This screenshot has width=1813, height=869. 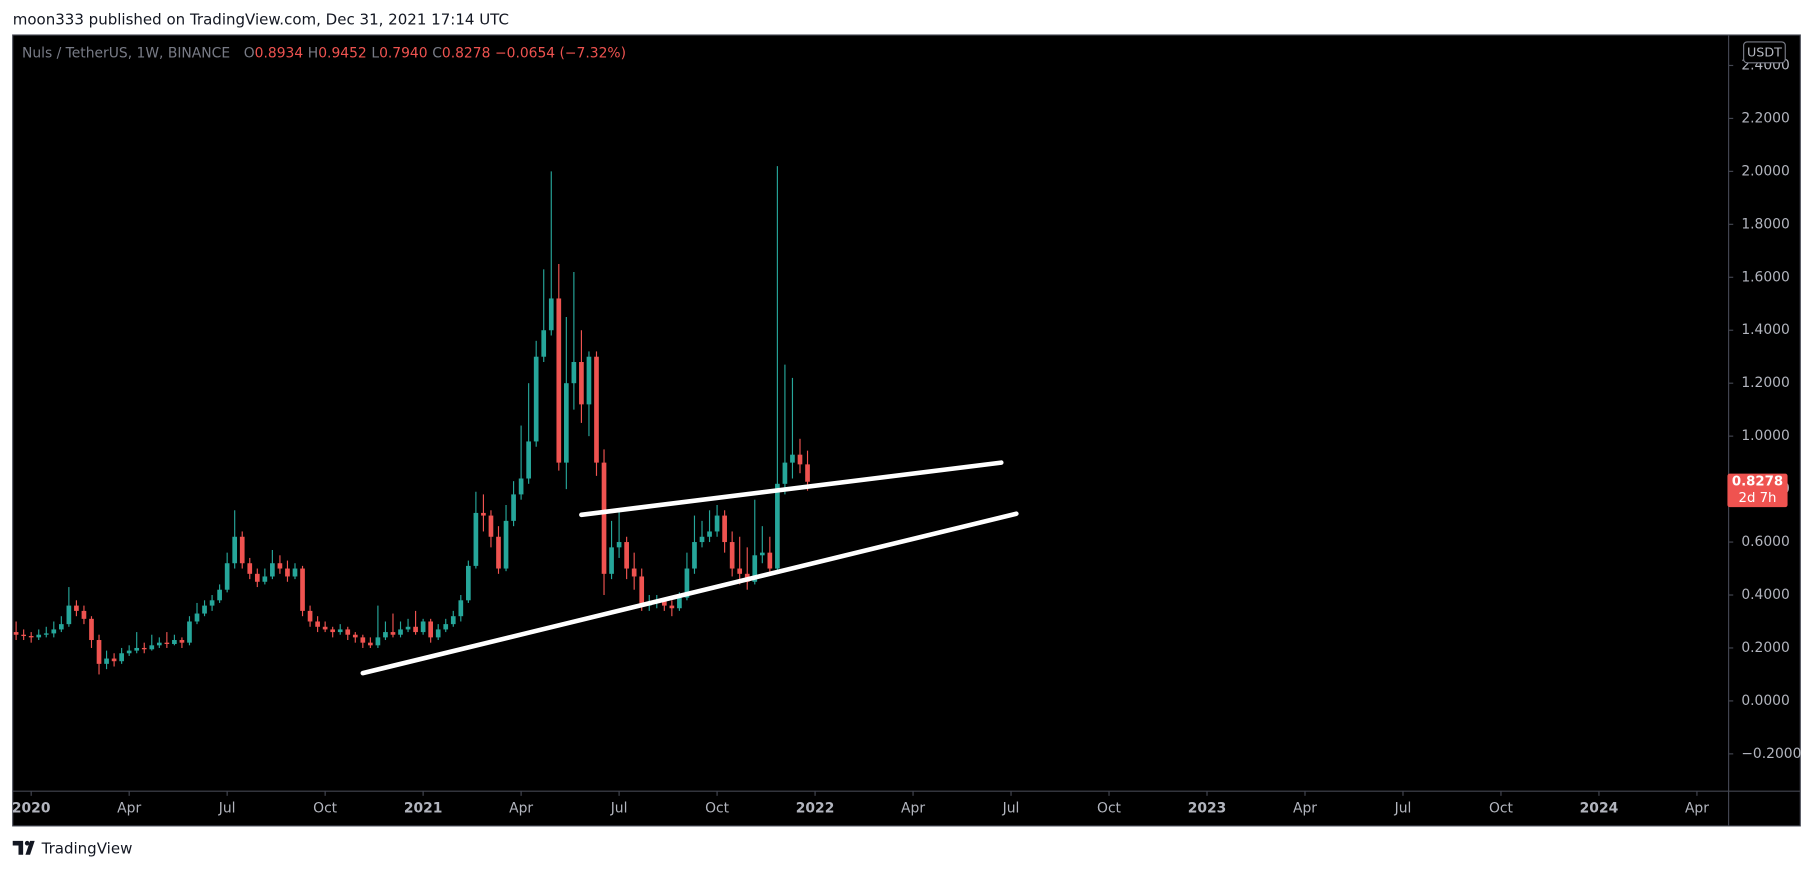 What do you see at coordinates (1599, 809) in the screenshot?
I see `x-tick-label: 2024` at bounding box center [1599, 809].